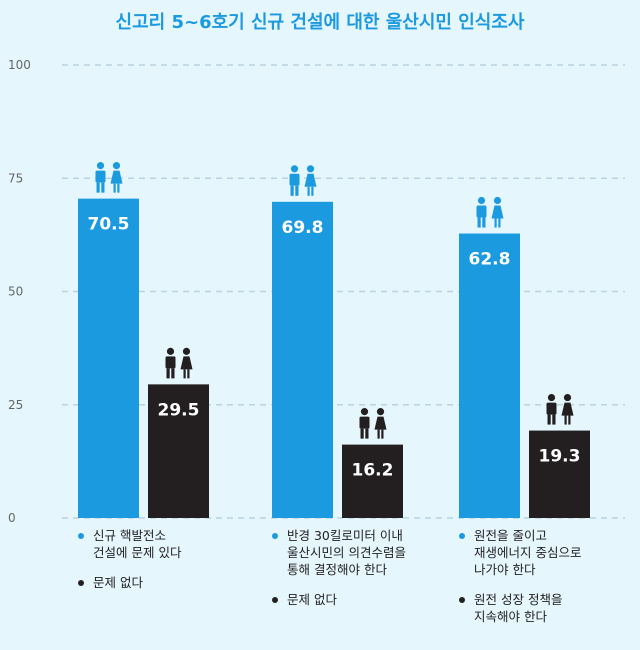  I want to click on legend-text: 원전을 줄이고, so click(510, 535).